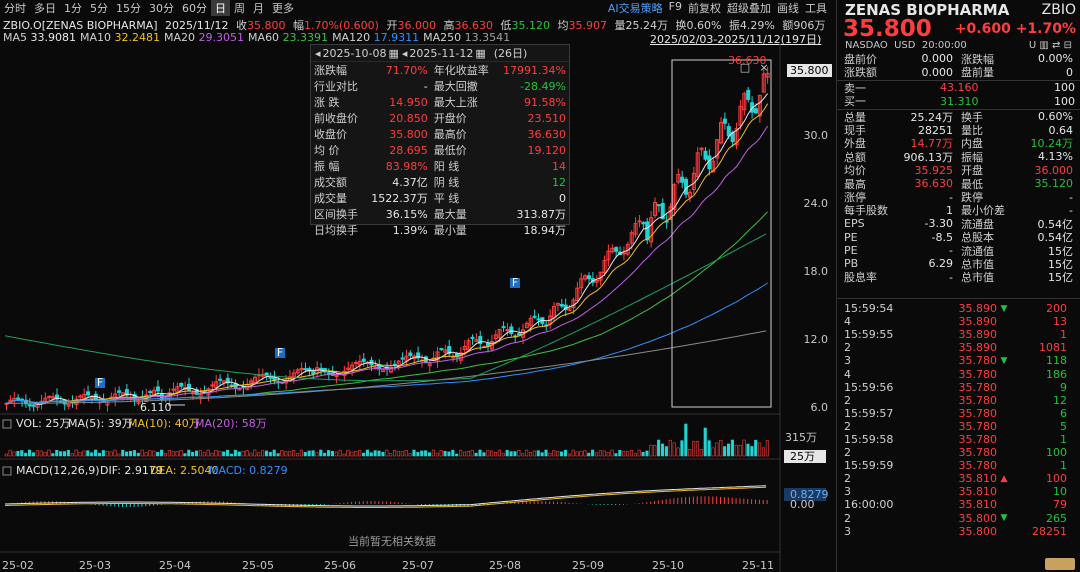 The width and height of the screenshot is (1080, 572). I want to click on tab-more: 更多, so click(283, 8).